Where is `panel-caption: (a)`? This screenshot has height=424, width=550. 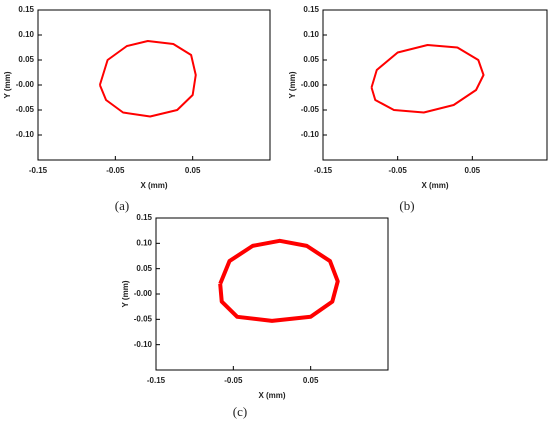 panel-caption: (a) is located at coordinates (122, 205).